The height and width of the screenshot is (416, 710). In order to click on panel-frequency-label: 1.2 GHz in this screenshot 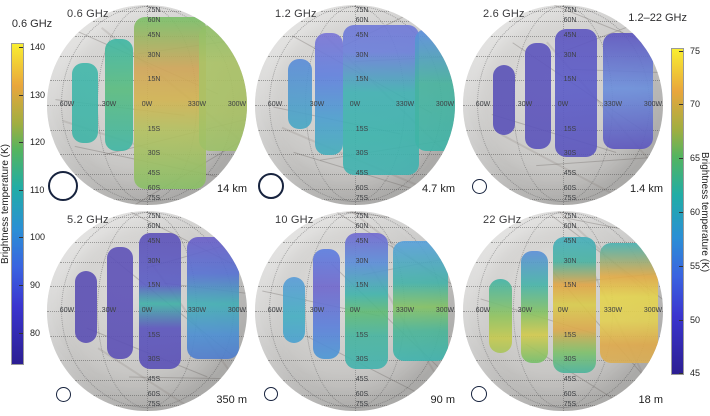, I will do `click(296, 14)`.